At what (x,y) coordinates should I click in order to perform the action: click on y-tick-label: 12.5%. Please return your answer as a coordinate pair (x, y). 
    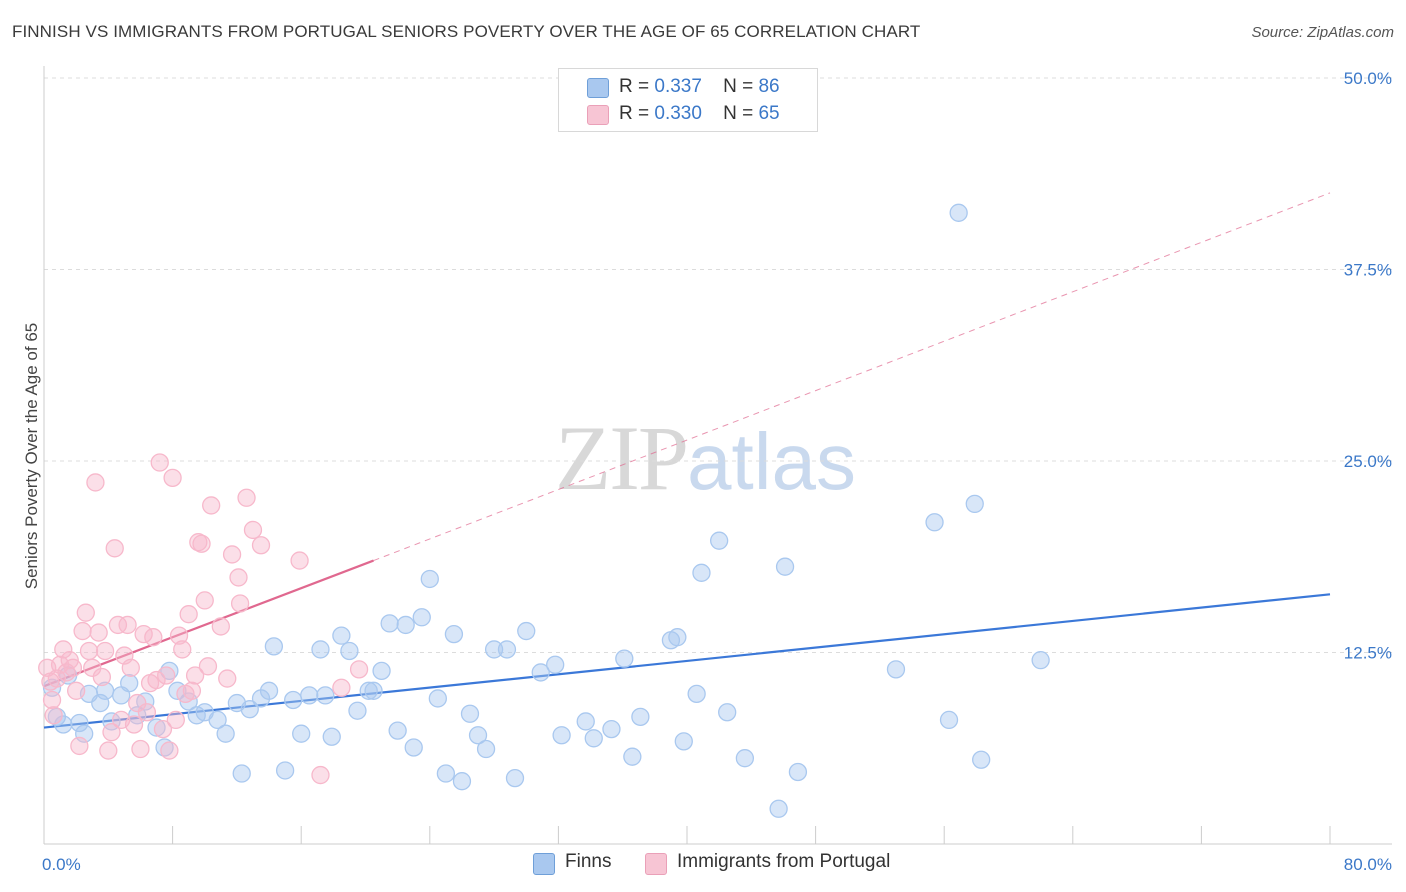
    Looking at the image, I should click on (1368, 653).